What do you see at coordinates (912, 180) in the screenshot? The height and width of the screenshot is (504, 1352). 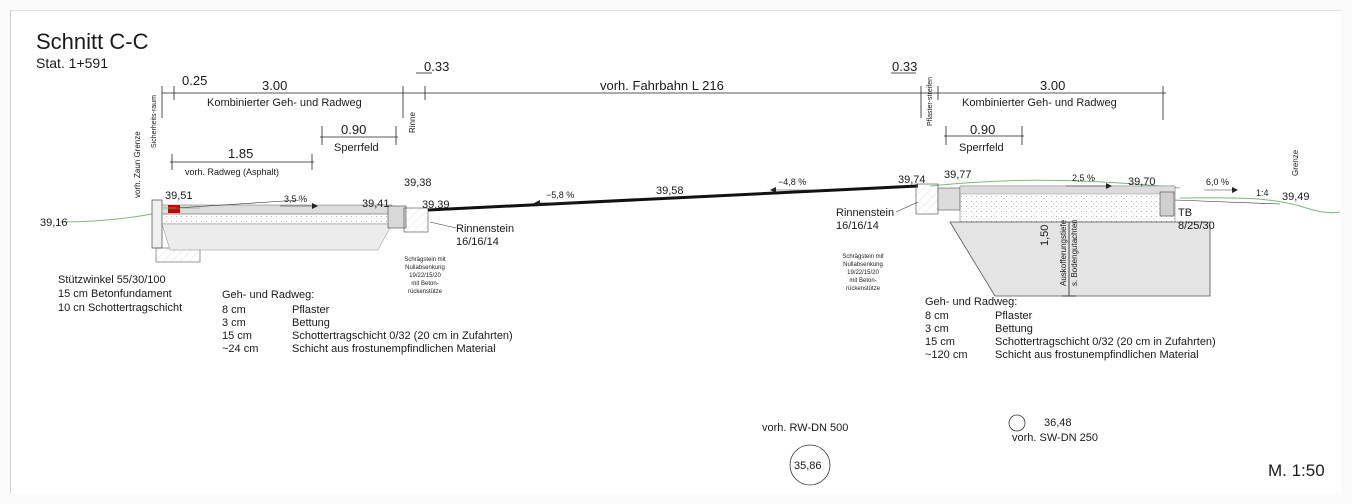 I see `elev-39-74: 39,74` at bounding box center [912, 180].